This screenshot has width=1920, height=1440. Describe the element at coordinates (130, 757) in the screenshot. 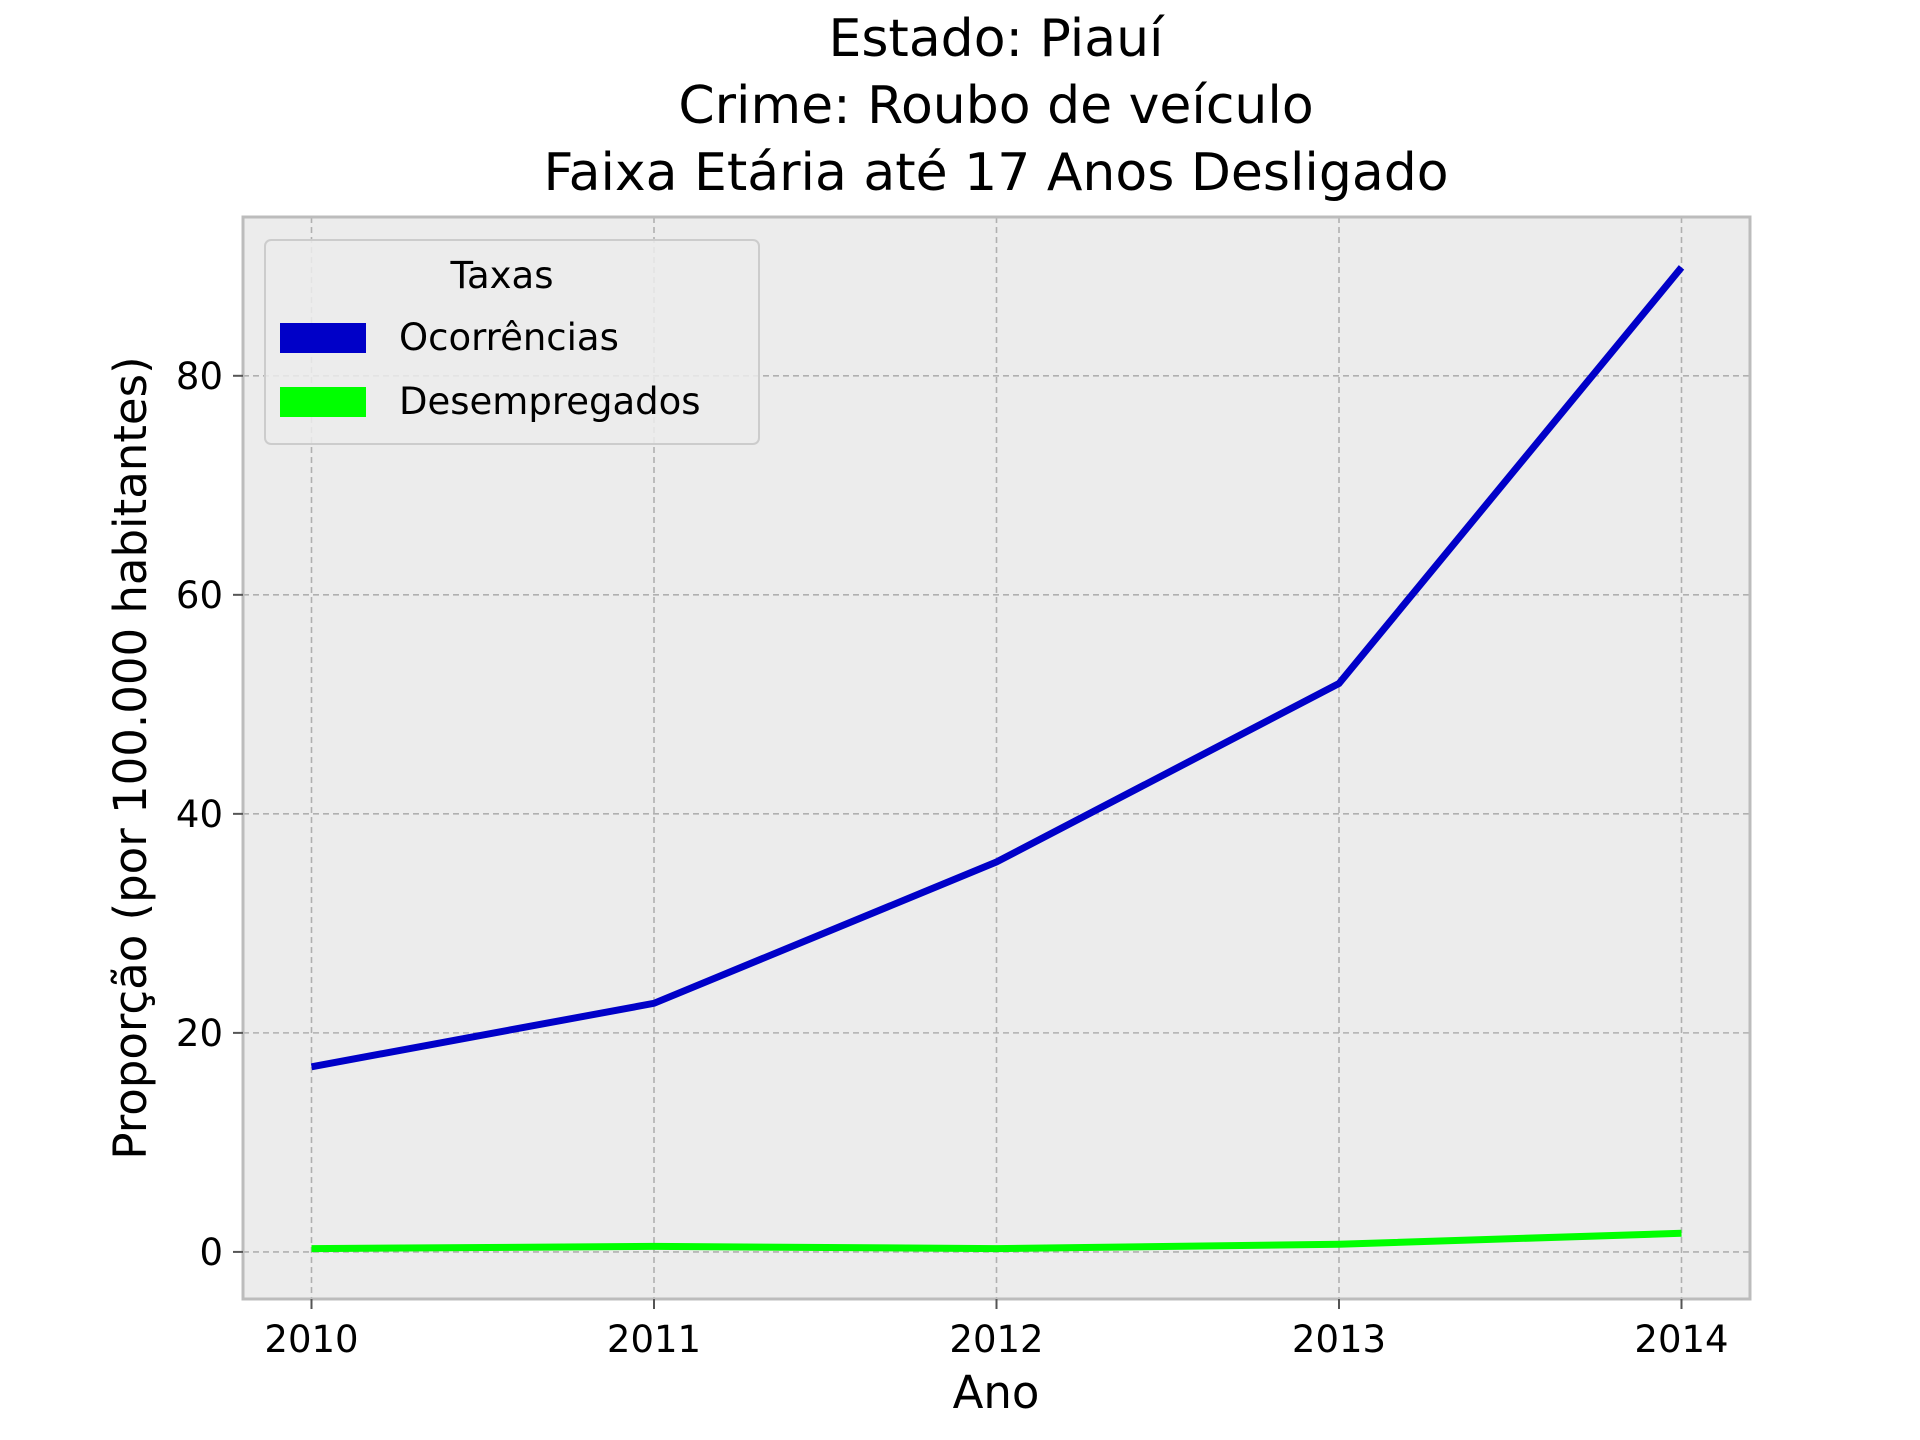

I see `y-axis-label: Proporção (por 100.000 habitantes)` at that location.